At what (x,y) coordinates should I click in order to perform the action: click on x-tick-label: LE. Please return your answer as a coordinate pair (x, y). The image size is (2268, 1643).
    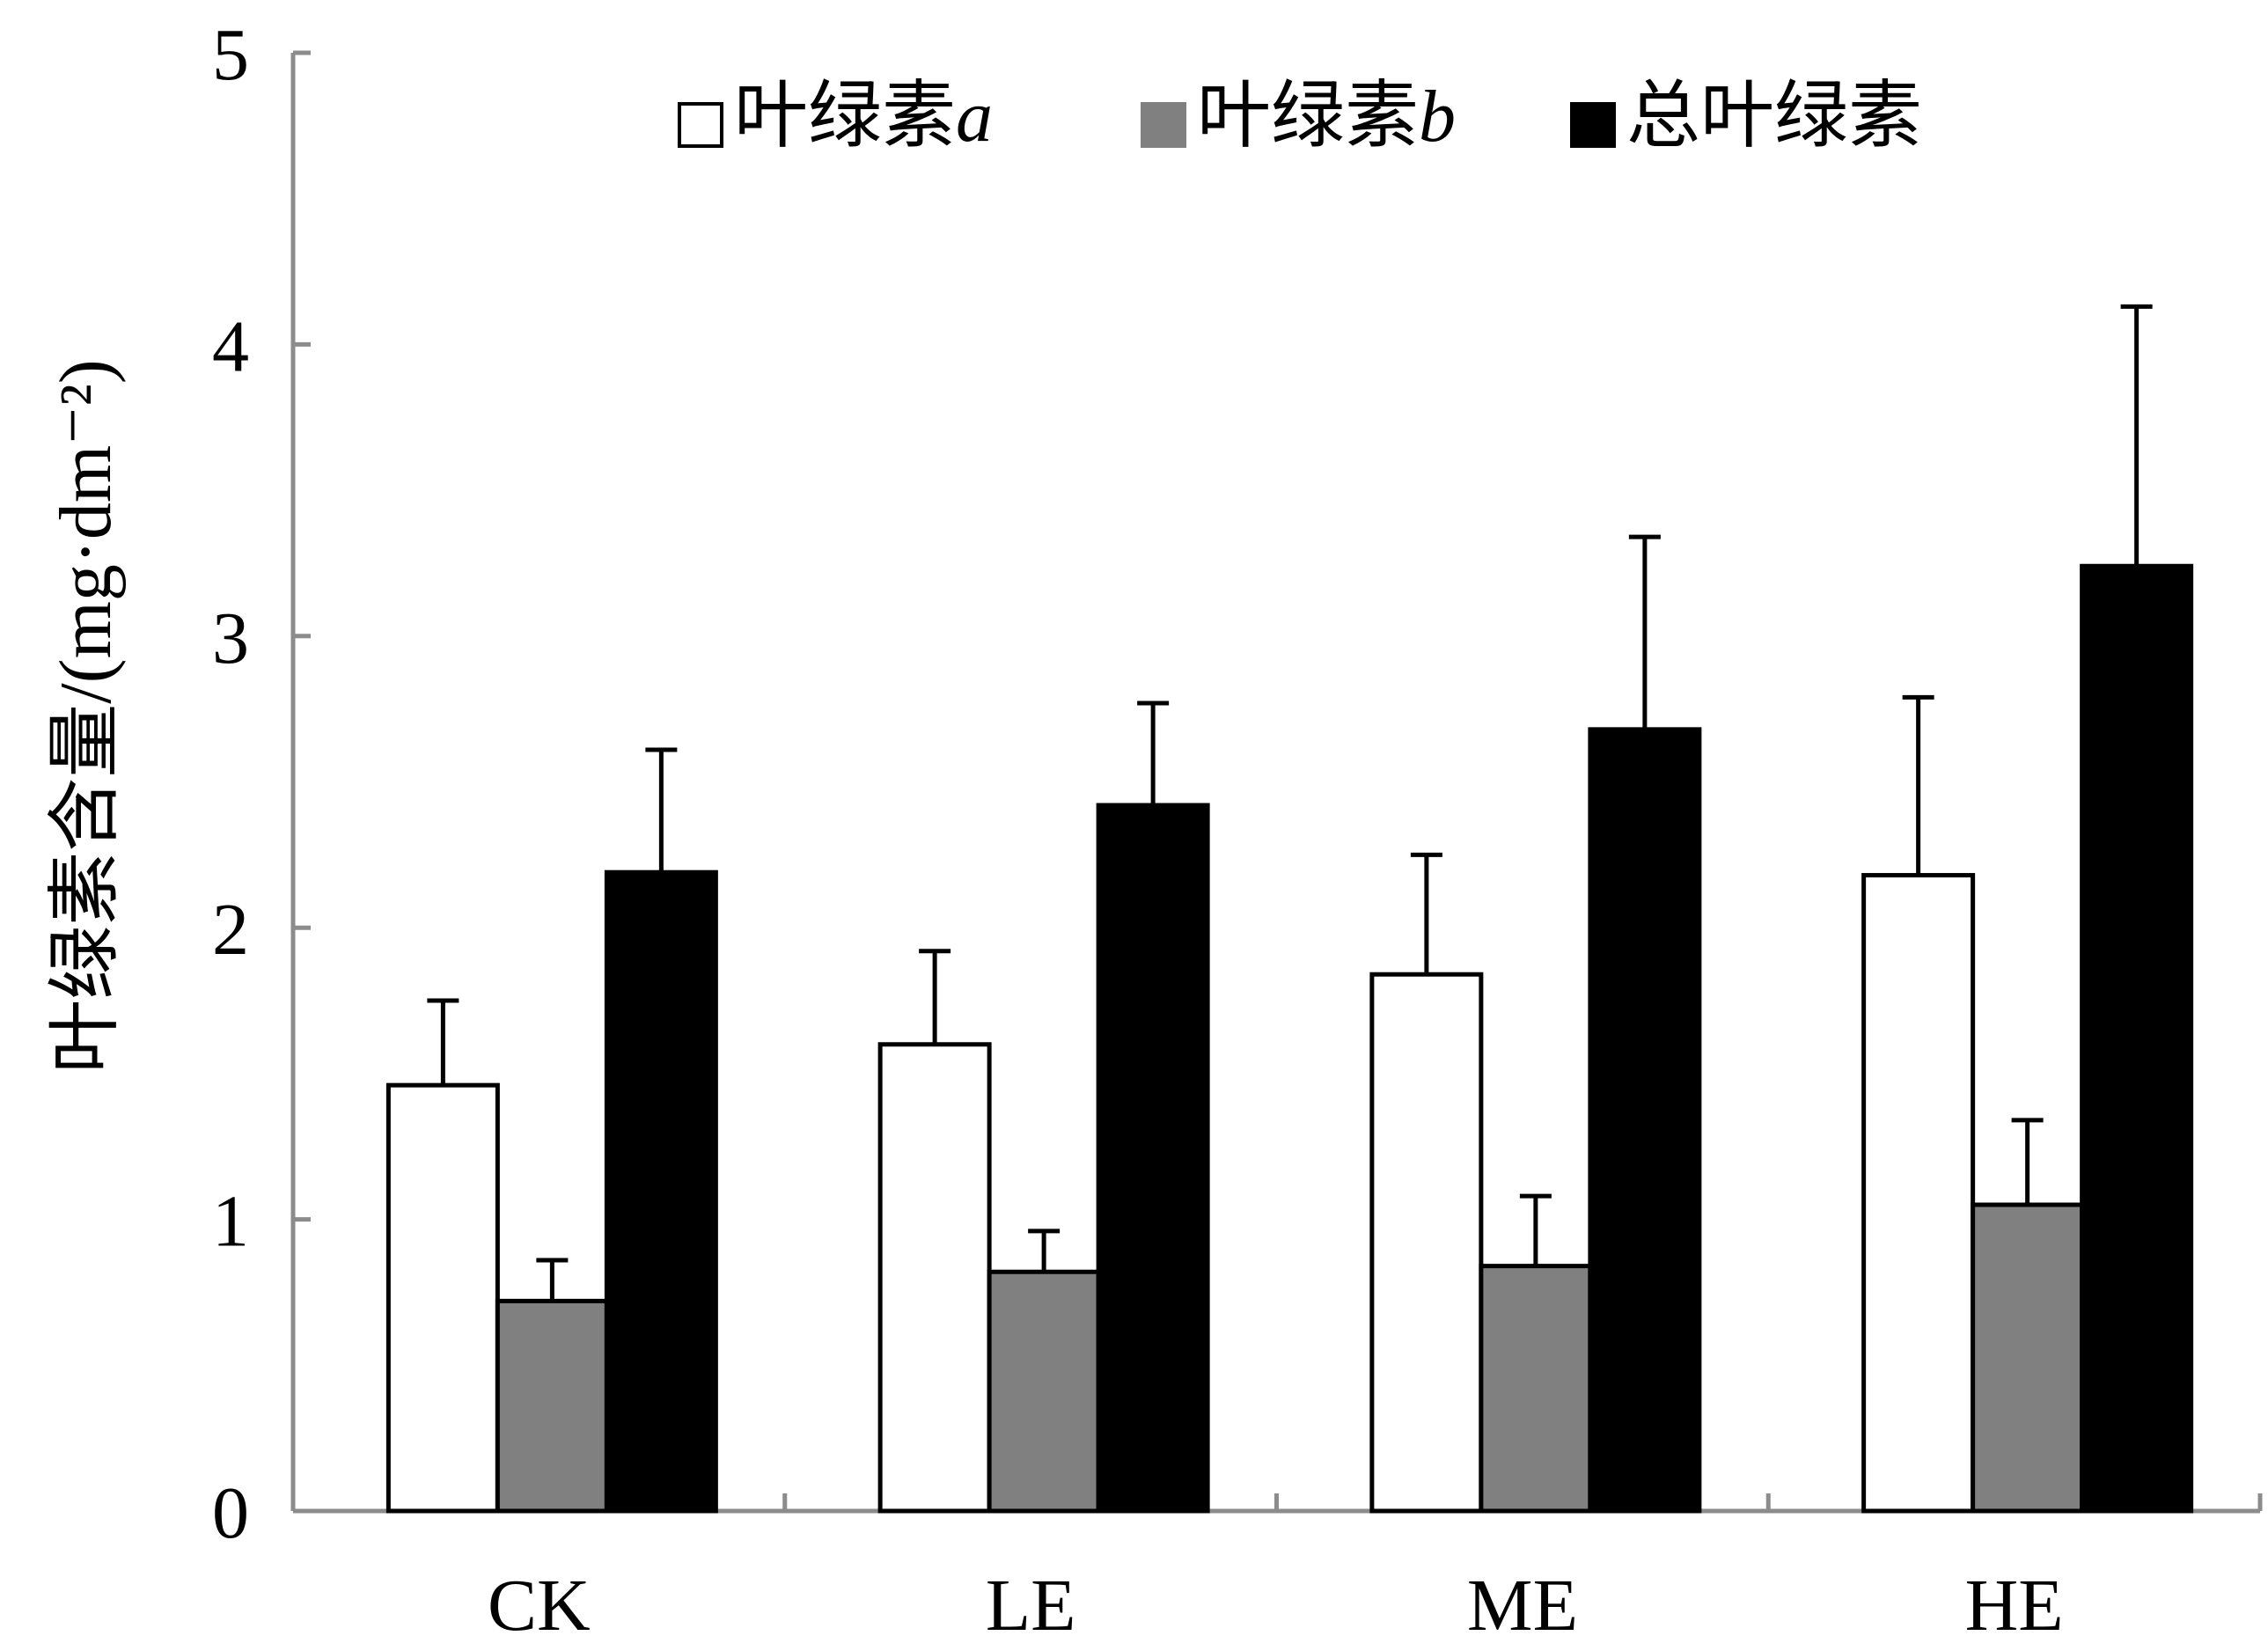
    Looking at the image, I should click on (1031, 1602).